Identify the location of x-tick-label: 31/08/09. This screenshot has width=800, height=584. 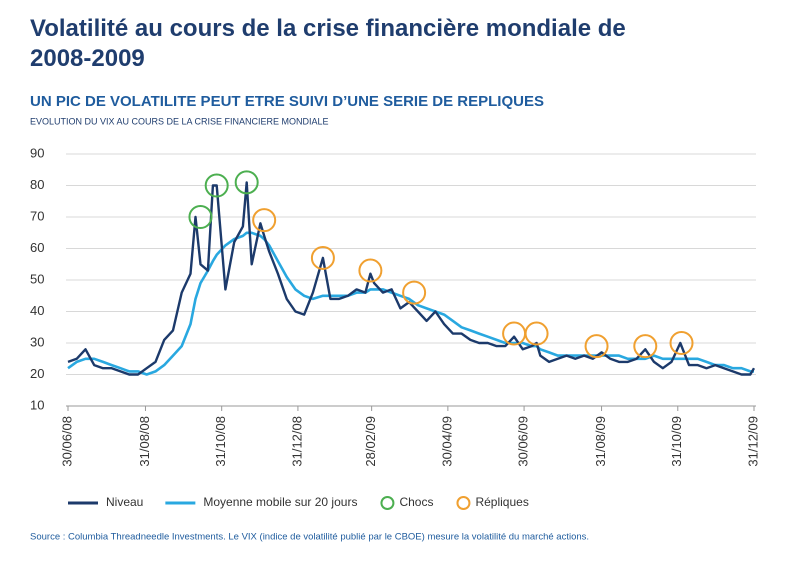
(600, 441).